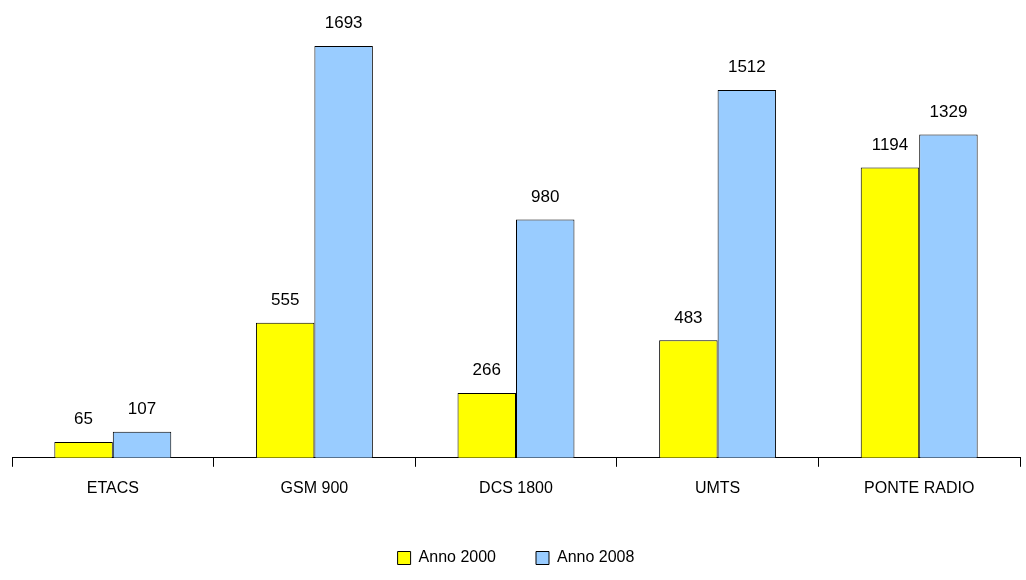  What do you see at coordinates (717, 487) in the screenshot?
I see `x-tick-label: UMTS` at bounding box center [717, 487].